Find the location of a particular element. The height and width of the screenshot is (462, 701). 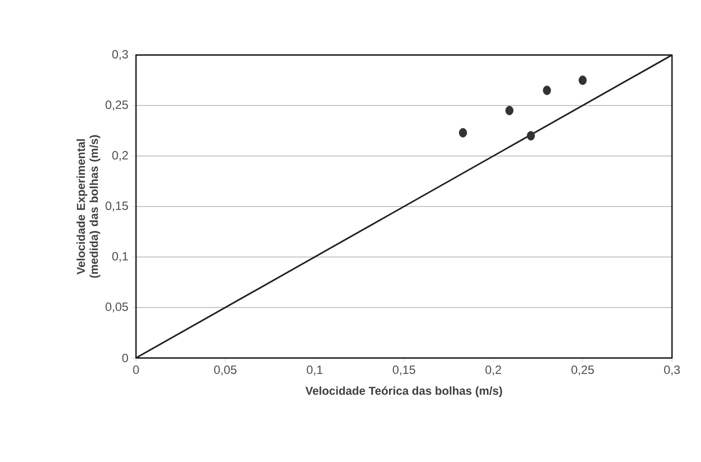

x-tick-label: 0,3 is located at coordinates (672, 371).